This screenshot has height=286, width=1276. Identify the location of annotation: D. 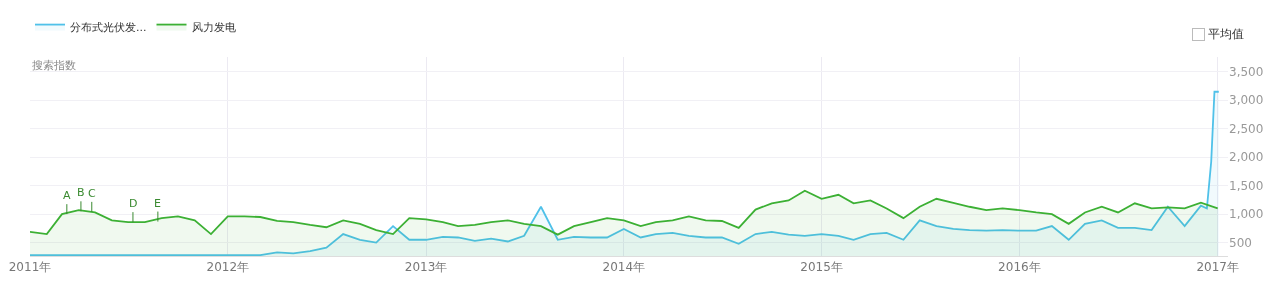
(133, 203).